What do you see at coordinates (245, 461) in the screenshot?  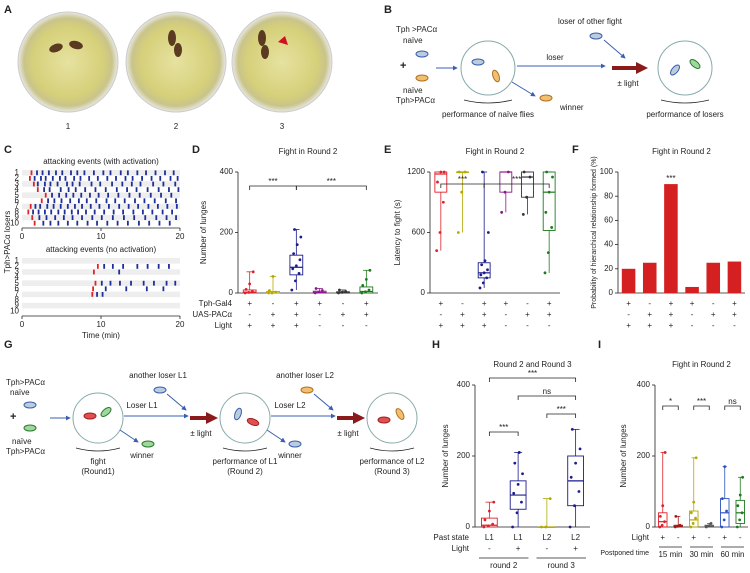 I see `label: performance of L1` at bounding box center [245, 461].